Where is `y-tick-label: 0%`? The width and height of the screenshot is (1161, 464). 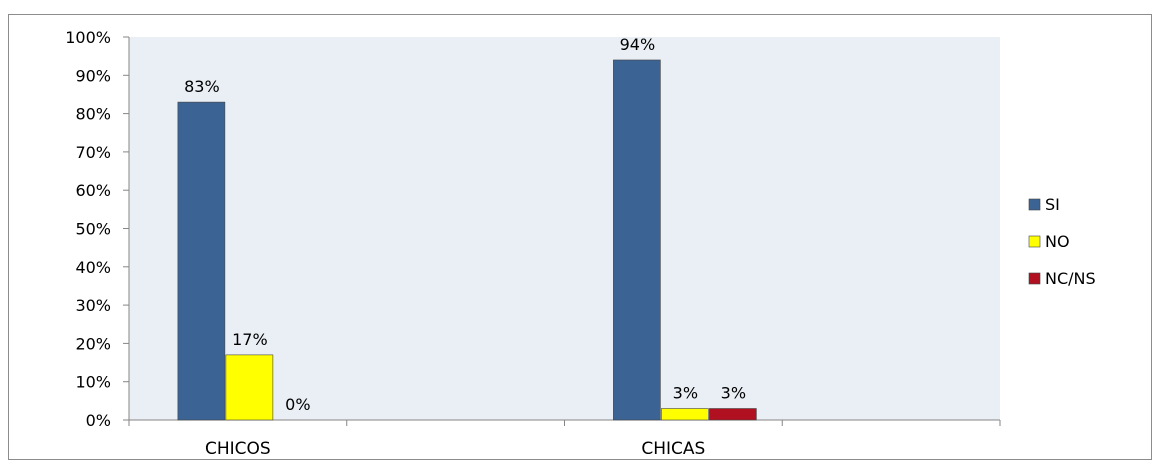 y-tick-label: 0% is located at coordinates (98, 420).